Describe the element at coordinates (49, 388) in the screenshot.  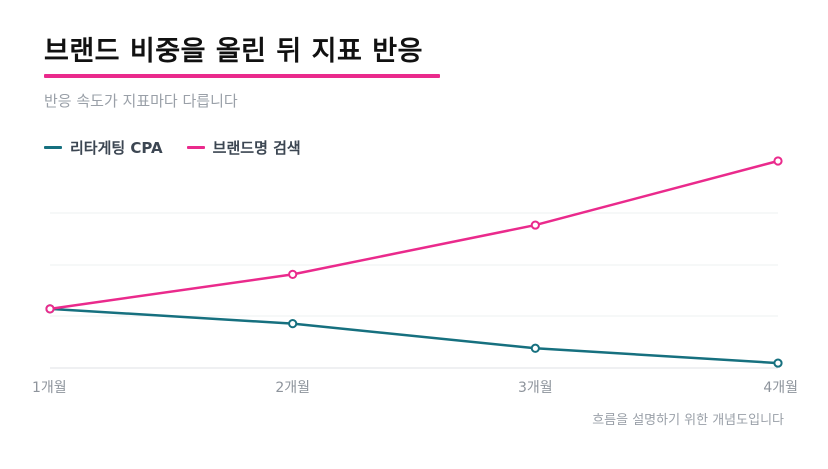
I see `x-tick-label: 1개월` at that location.